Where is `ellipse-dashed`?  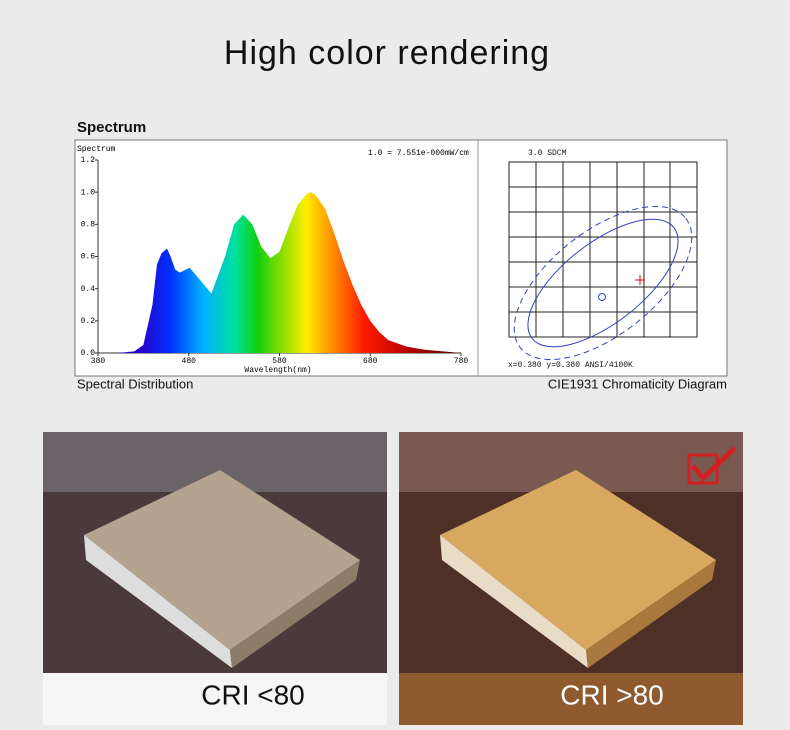
ellipse-dashed is located at coordinates (603, 283).